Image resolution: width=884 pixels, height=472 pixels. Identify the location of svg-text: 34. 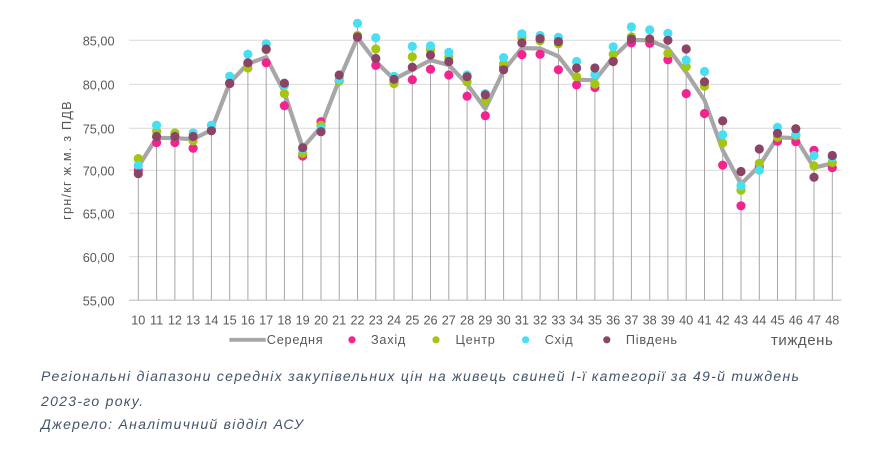
(577, 320).